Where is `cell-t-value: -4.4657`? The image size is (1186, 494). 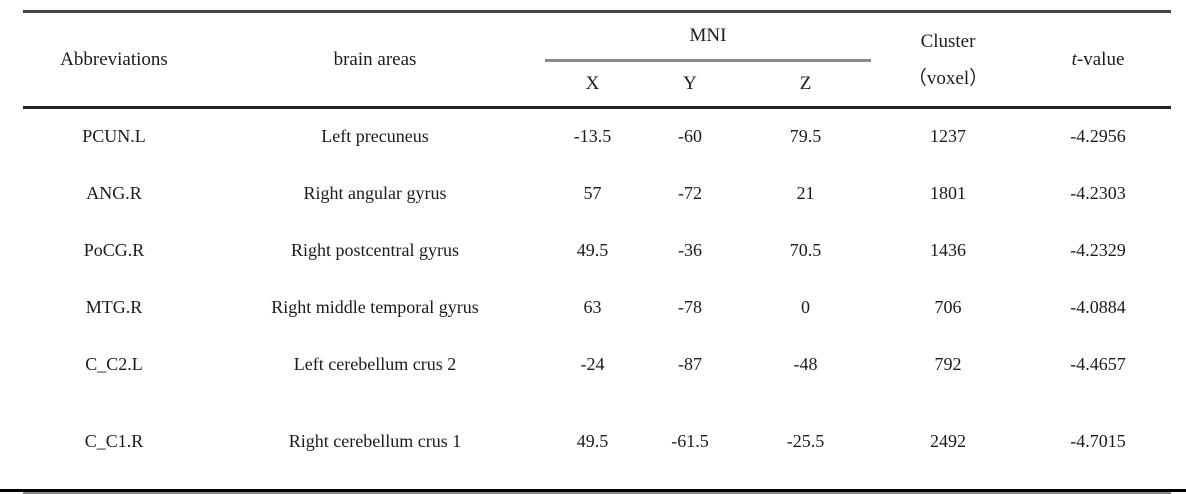
cell-t-value: -4.4657 is located at coordinates (1098, 363).